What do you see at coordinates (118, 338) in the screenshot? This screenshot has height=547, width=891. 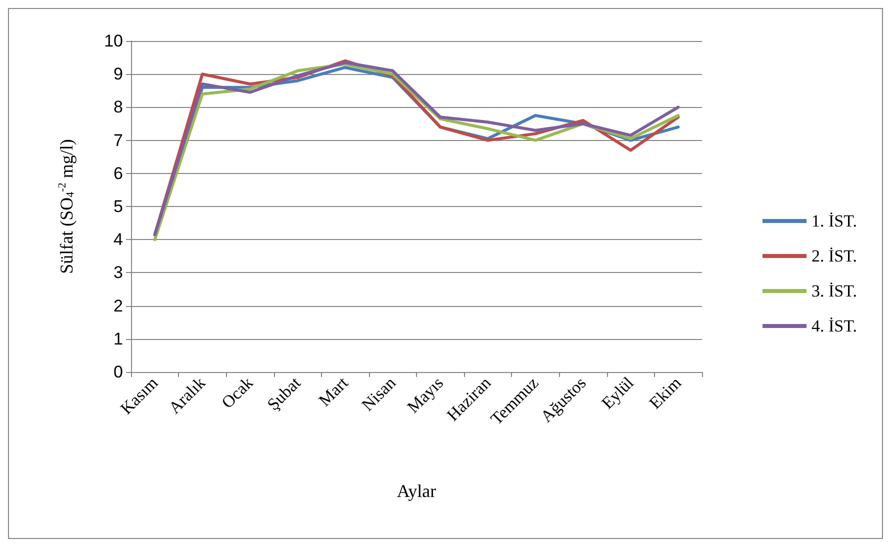 I see `y-tick-label: 1` at bounding box center [118, 338].